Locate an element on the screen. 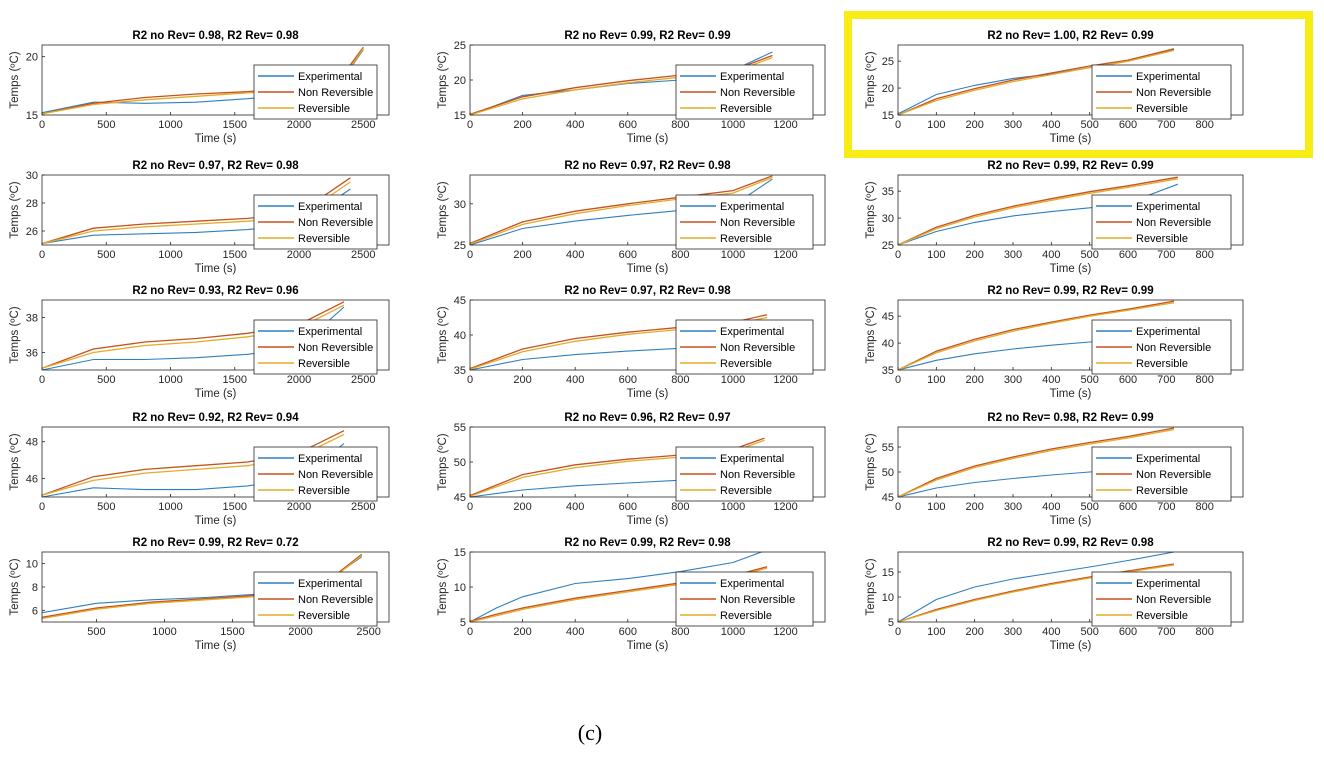  y-tick-label: 20 is located at coordinates (460, 81).